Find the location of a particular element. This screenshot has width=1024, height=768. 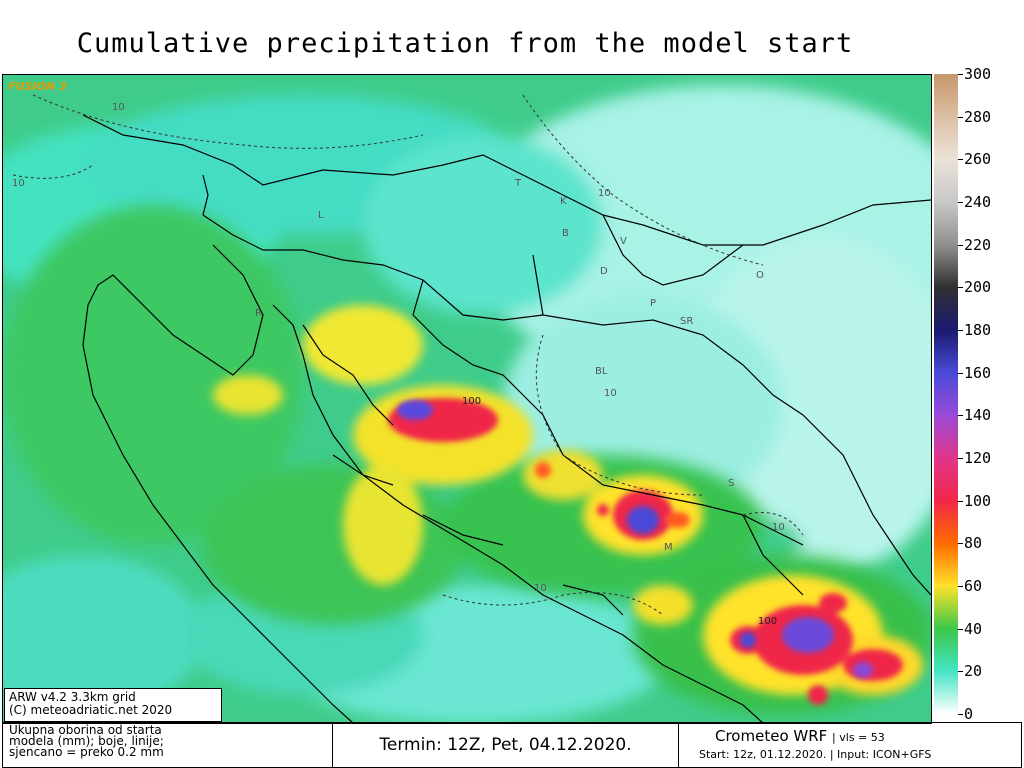

place-label: D is located at coordinates (604, 271).